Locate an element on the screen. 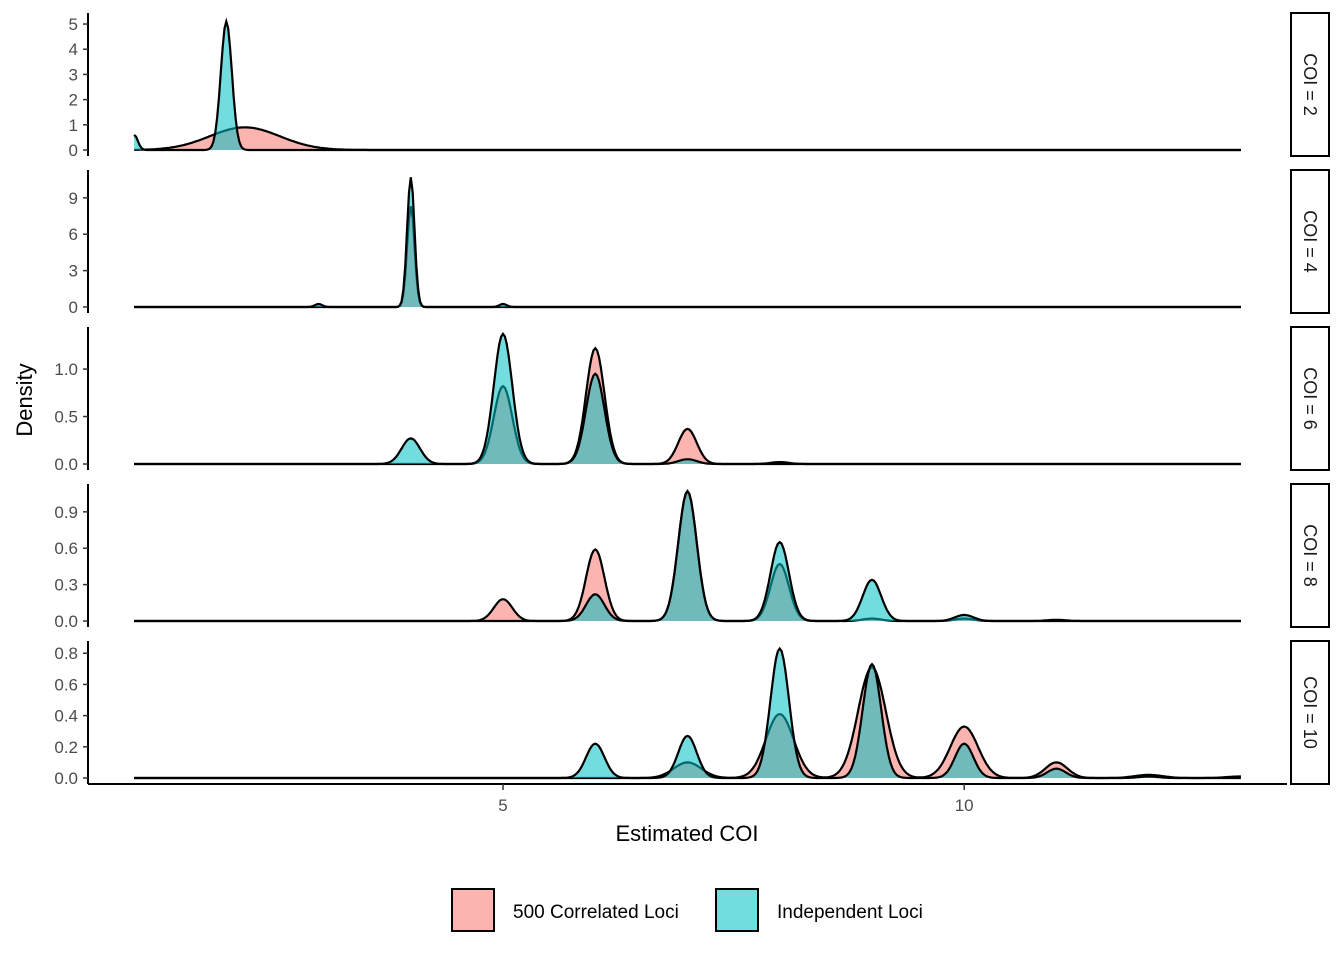 The height and width of the screenshot is (960, 1344). facet-strip-label: COI = 4 is located at coordinates (1310, 241).